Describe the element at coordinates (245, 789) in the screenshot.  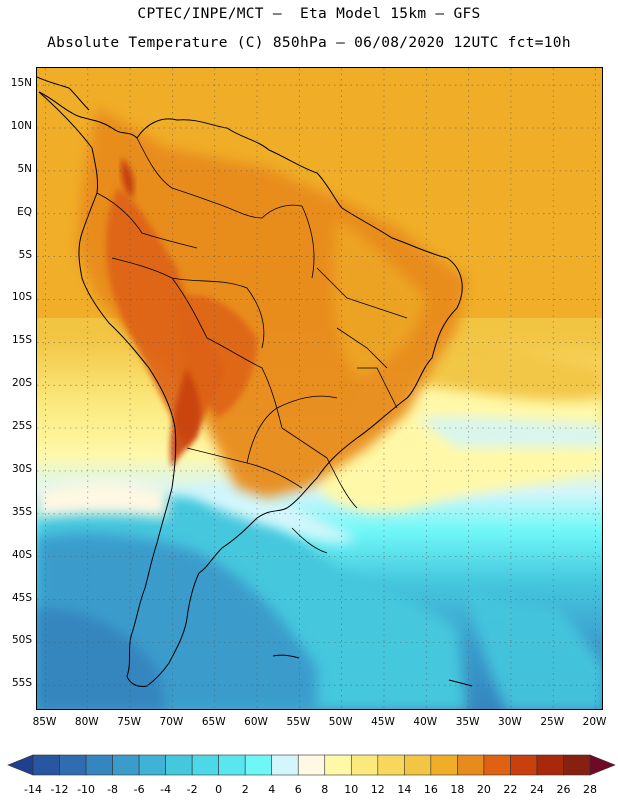
I see `colorbar-tick-label: 2` at that location.